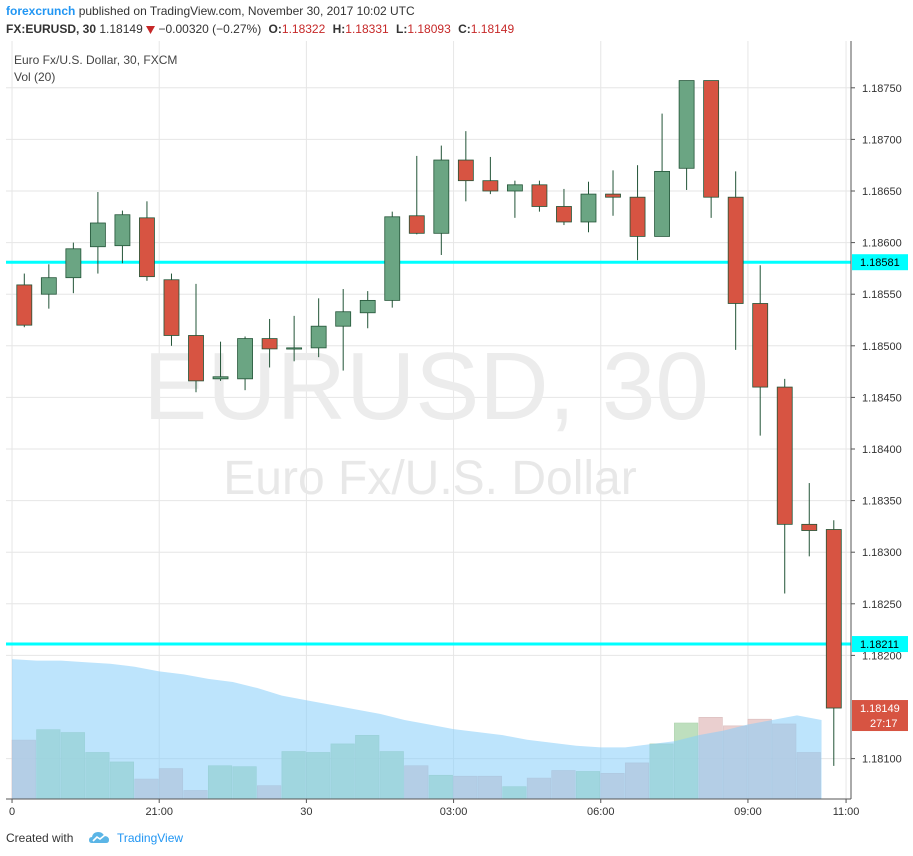 The height and width of the screenshot is (856, 913). I want to click on price-change: −0.00320 (−0.27%), so click(210, 29).